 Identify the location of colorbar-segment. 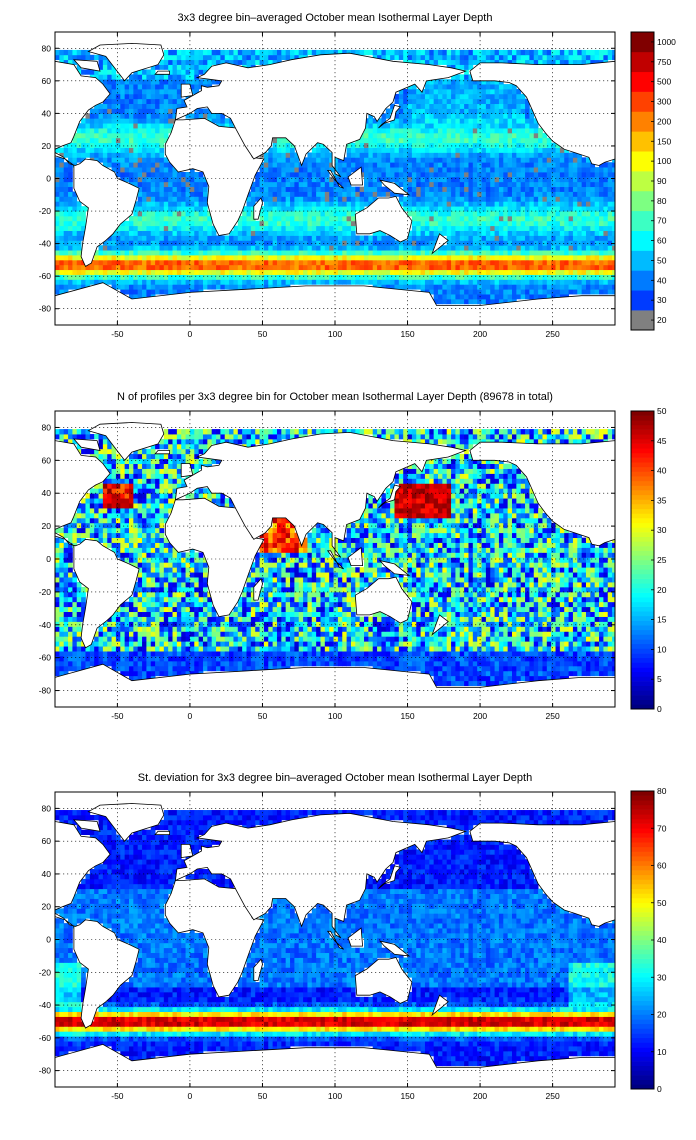
(642, 81).